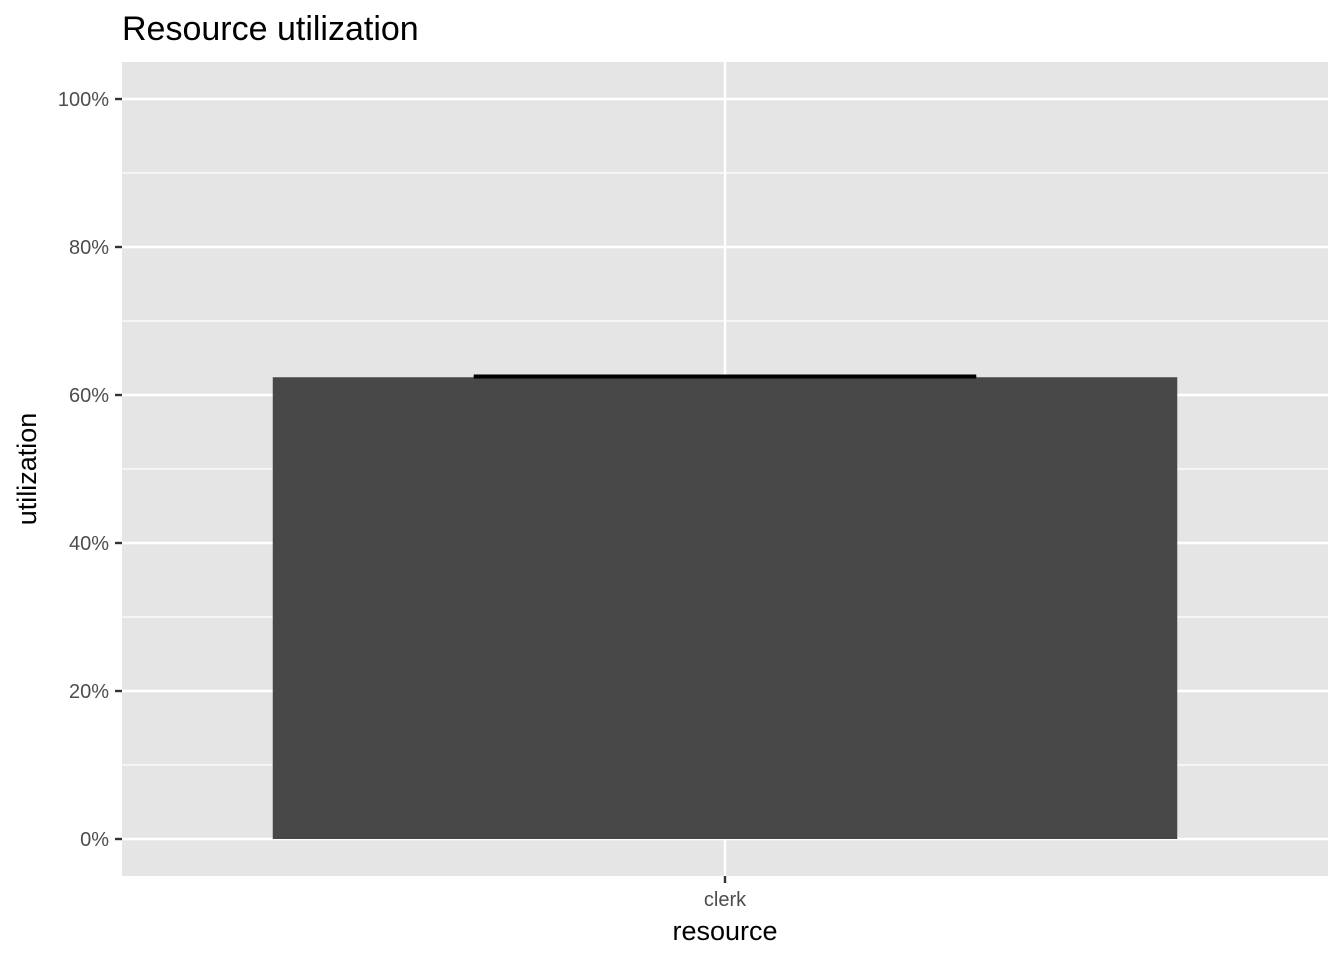  Describe the element at coordinates (270, 29) in the screenshot. I see `chart-title: Resource utilization` at that location.